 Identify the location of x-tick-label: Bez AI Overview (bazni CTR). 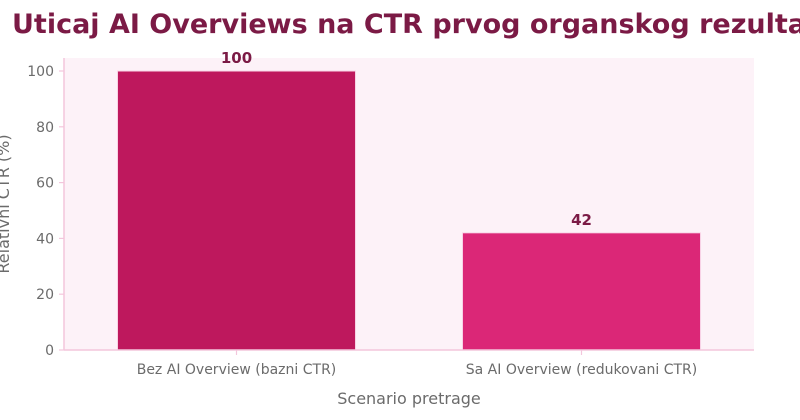
(237, 370).